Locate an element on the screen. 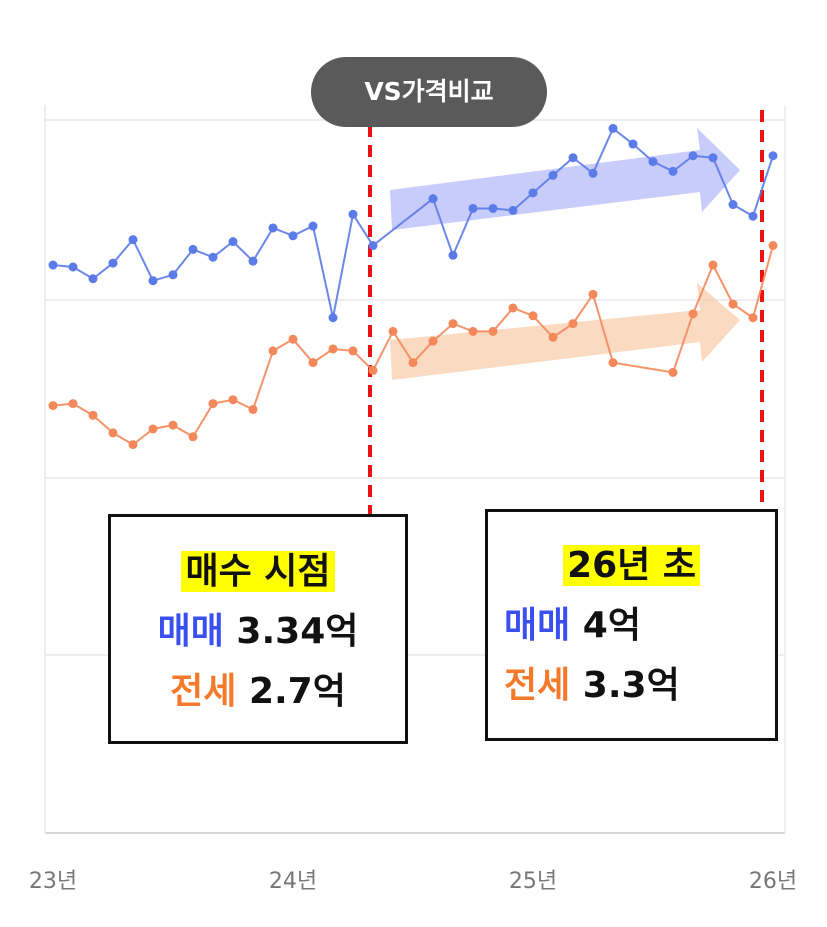 This screenshot has height=927, width=827. annotation-value: 2.7억 is located at coordinates (297, 691).